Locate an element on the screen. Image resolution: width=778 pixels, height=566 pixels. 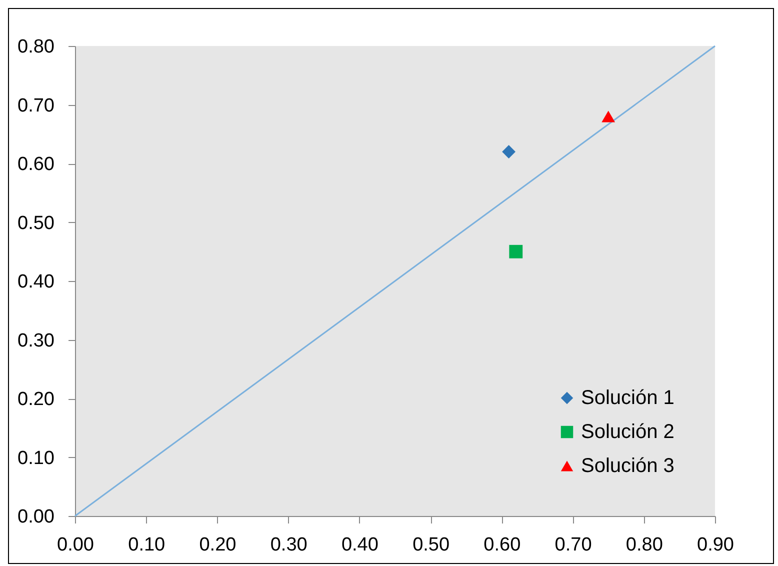
y-tick-label: 0.30 is located at coordinates (36, 341).